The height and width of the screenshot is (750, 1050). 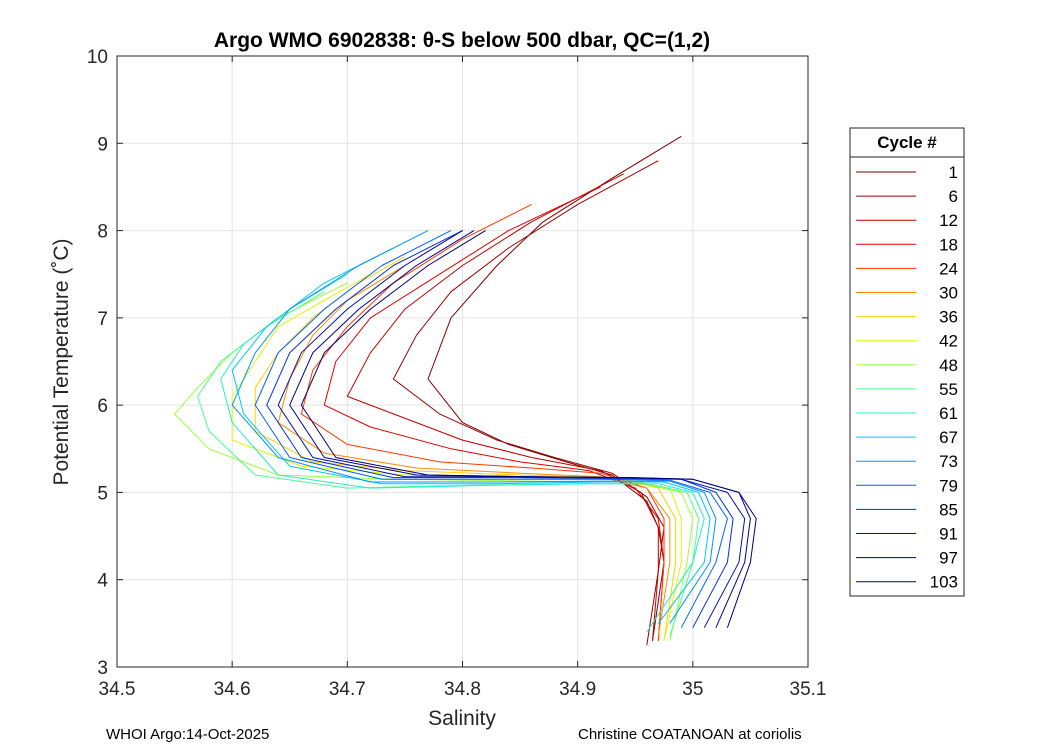 I want to click on x-tick-label: 34.8, so click(x=462, y=689).